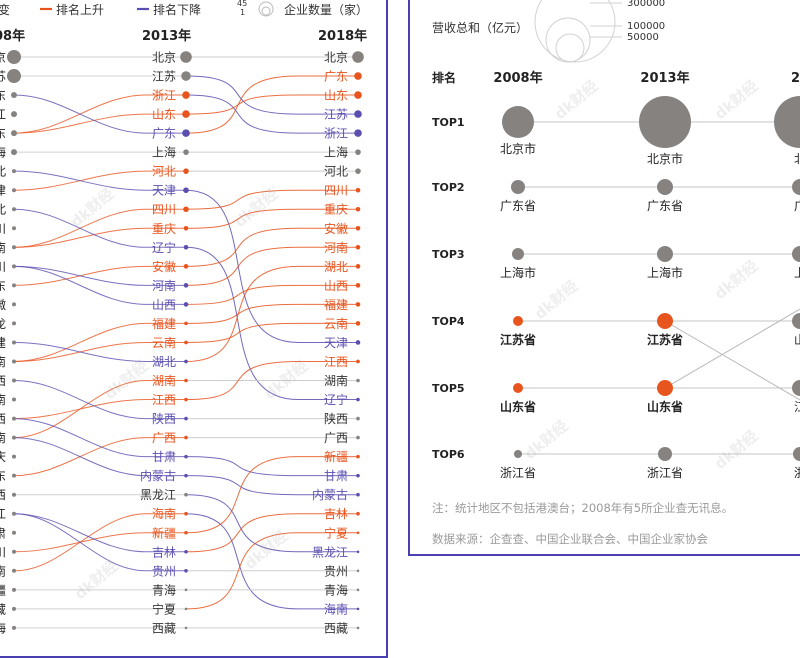  What do you see at coordinates (164, 513) in the screenshot?
I see `label-2013-24: 海南` at bounding box center [164, 513].